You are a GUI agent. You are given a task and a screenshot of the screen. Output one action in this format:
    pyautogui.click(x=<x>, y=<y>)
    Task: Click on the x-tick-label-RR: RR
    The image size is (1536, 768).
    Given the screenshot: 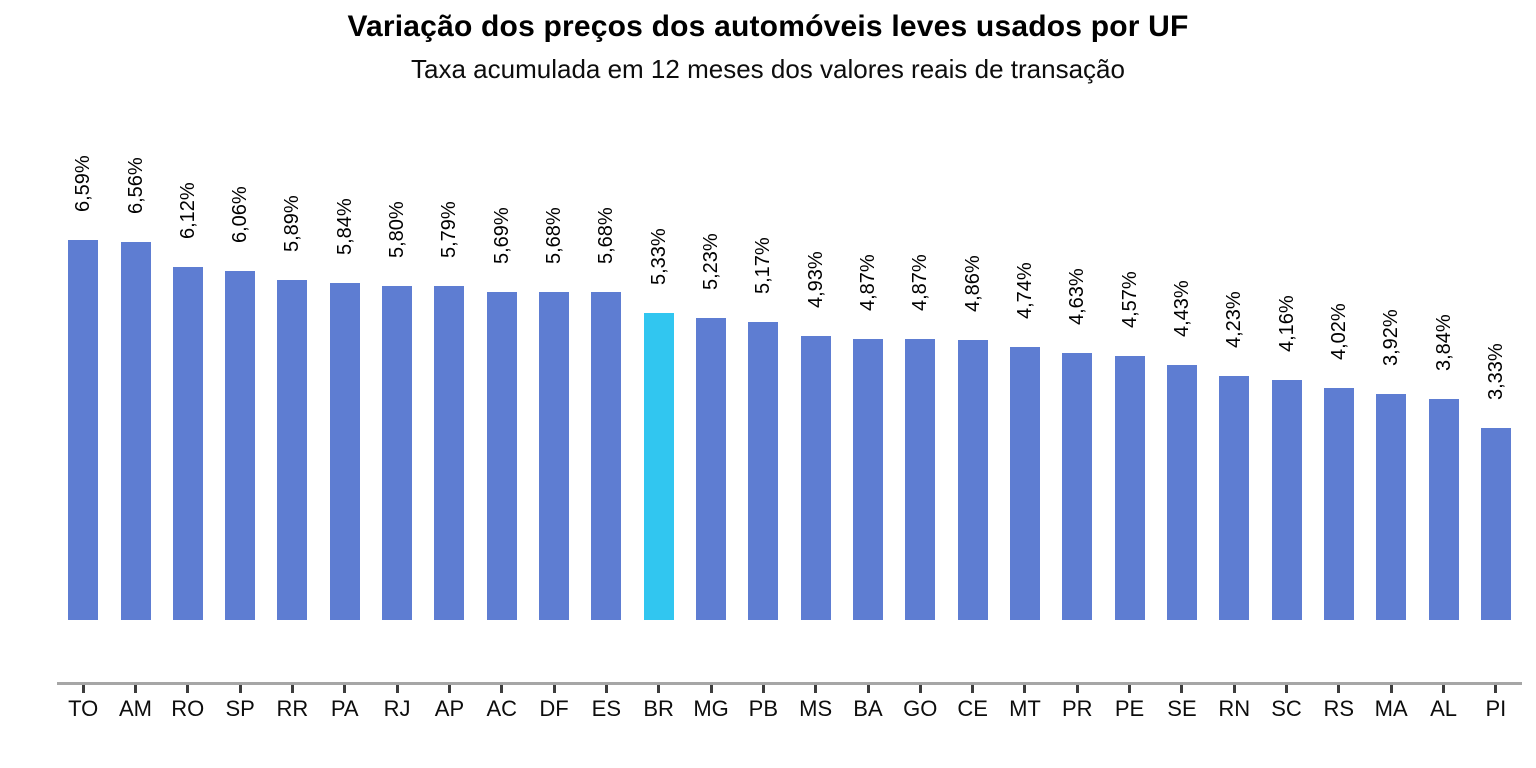 What is the action you would take?
    pyautogui.click(x=292, y=708)
    